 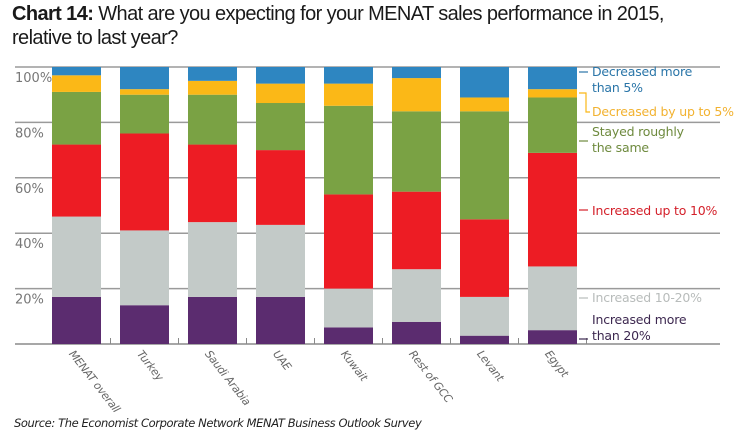 What do you see at coordinates (29, 300) in the screenshot?
I see `y-tick-label: 20%` at bounding box center [29, 300].